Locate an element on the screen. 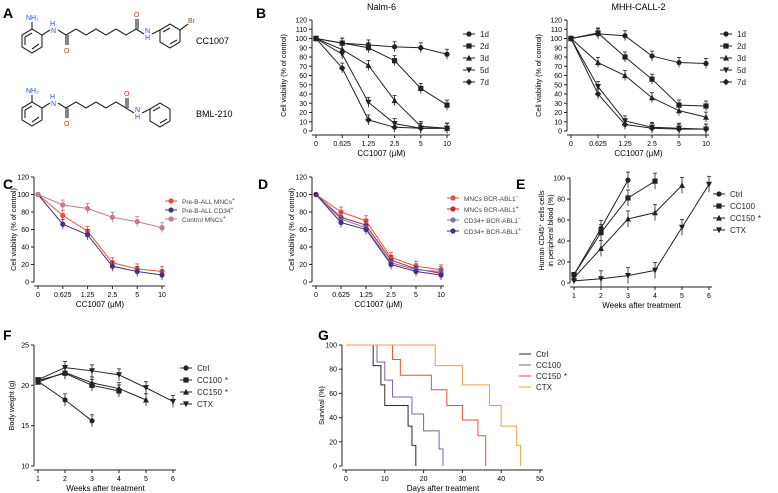 This screenshot has height=493, width=778. panel-letter-c: C is located at coordinates (8, 184).